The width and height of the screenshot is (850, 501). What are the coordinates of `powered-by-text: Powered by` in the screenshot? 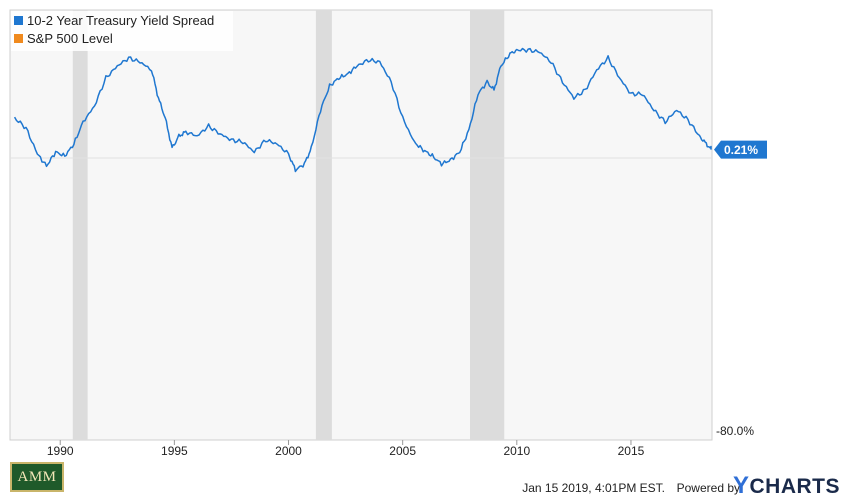 It's located at (708, 488).